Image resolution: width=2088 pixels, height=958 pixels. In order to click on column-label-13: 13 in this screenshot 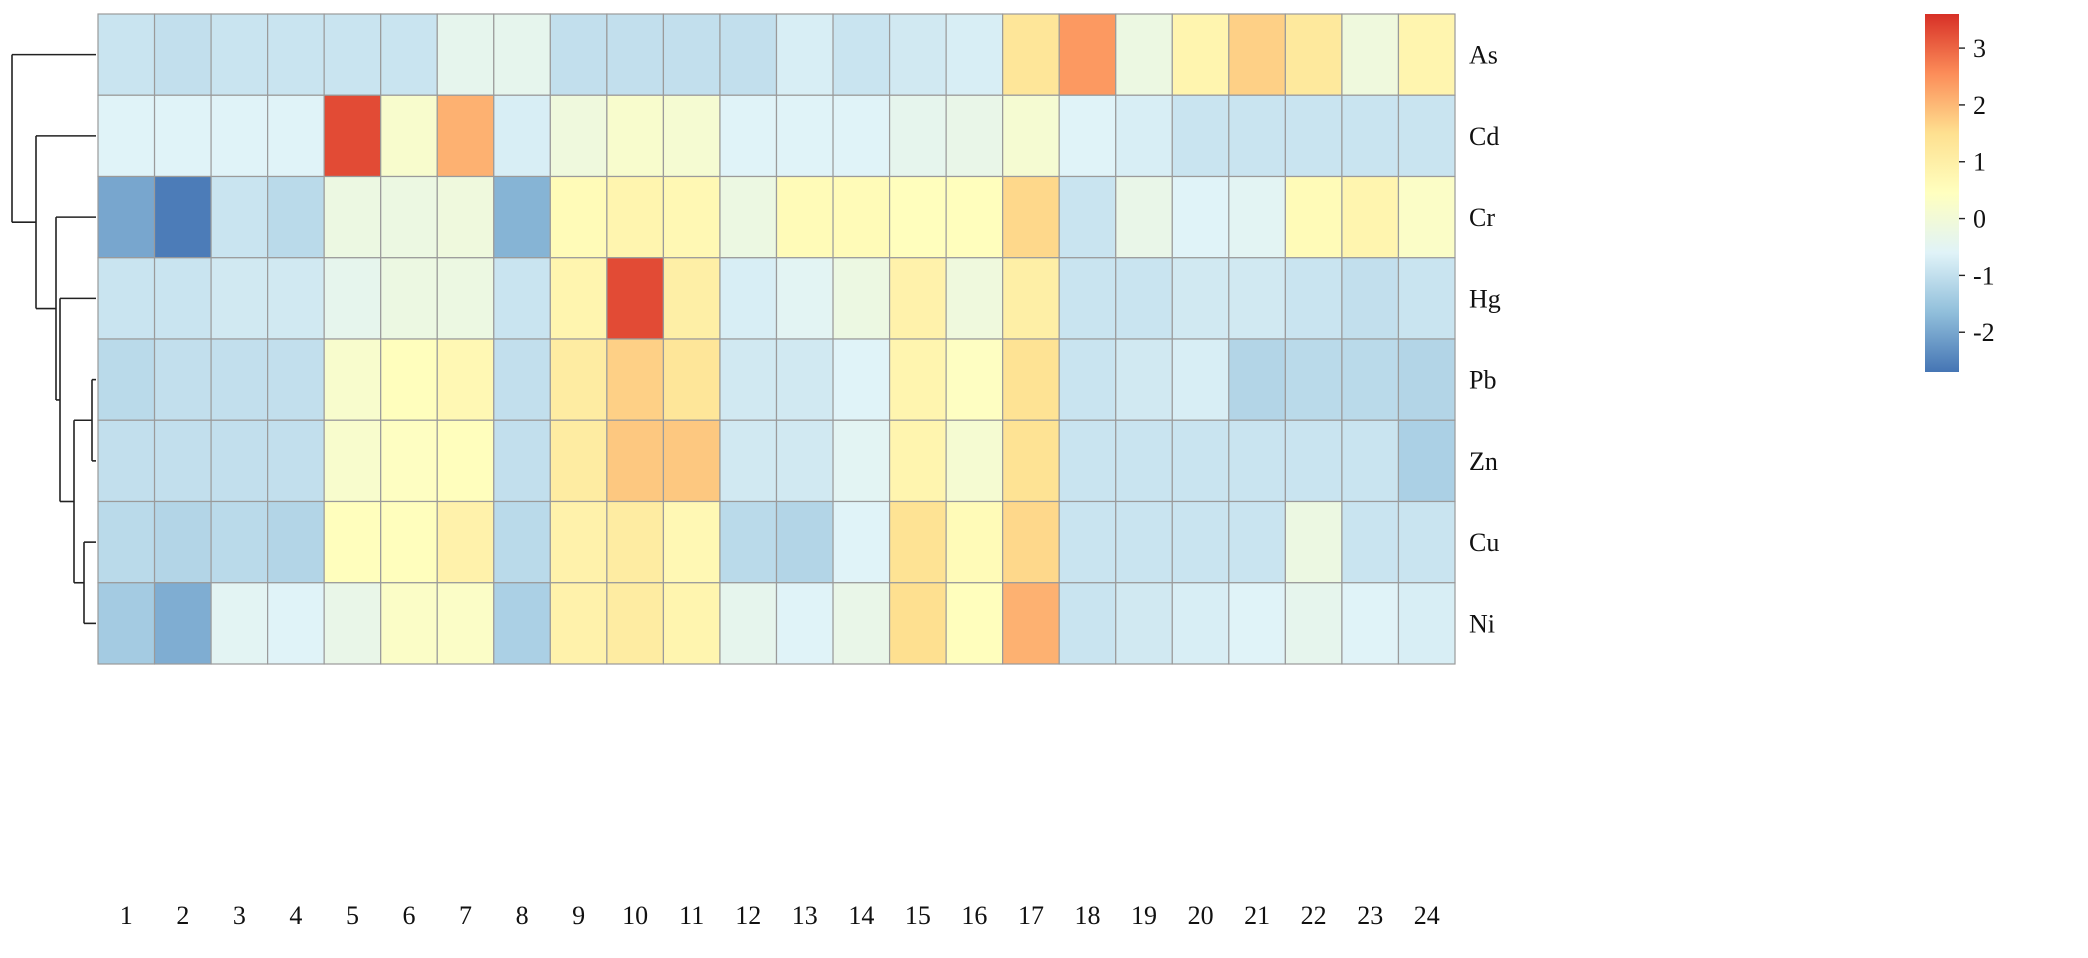, I will do `click(805, 915)`.